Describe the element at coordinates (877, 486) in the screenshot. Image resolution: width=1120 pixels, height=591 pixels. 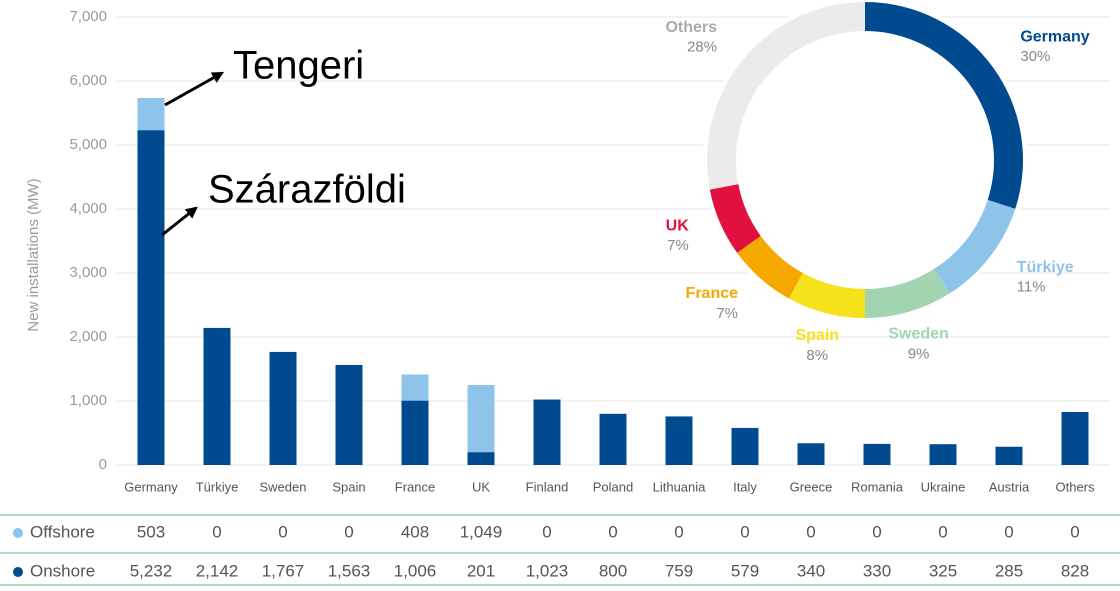
I see `x-tick-label: Romania` at that location.